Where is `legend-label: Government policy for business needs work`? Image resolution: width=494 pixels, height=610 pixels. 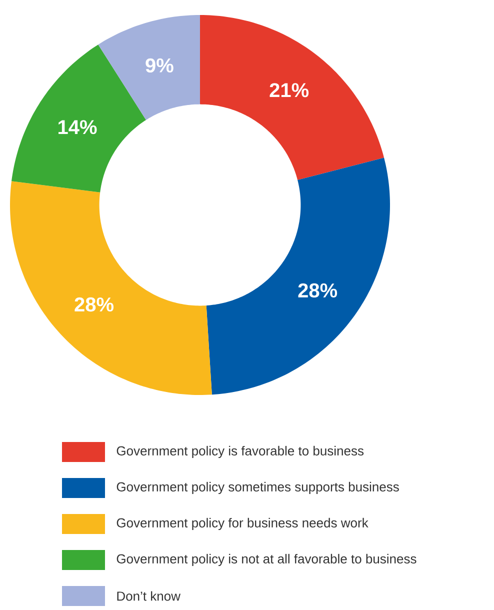
legend-label: Government policy for business needs work is located at coordinates (242, 524).